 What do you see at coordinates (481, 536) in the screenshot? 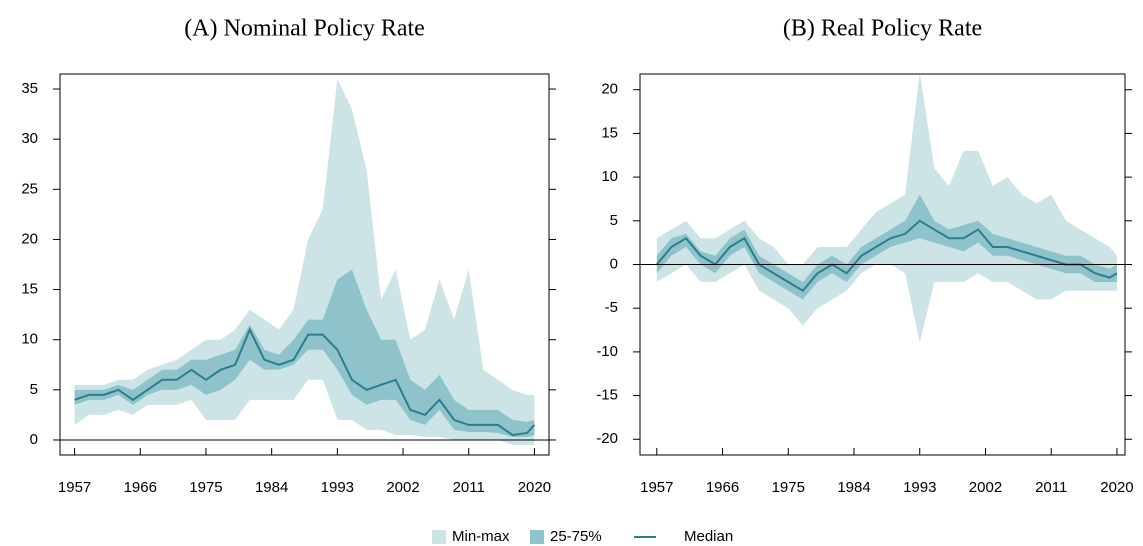
I see `legend-label: Min-max` at bounding box center [481, 536].